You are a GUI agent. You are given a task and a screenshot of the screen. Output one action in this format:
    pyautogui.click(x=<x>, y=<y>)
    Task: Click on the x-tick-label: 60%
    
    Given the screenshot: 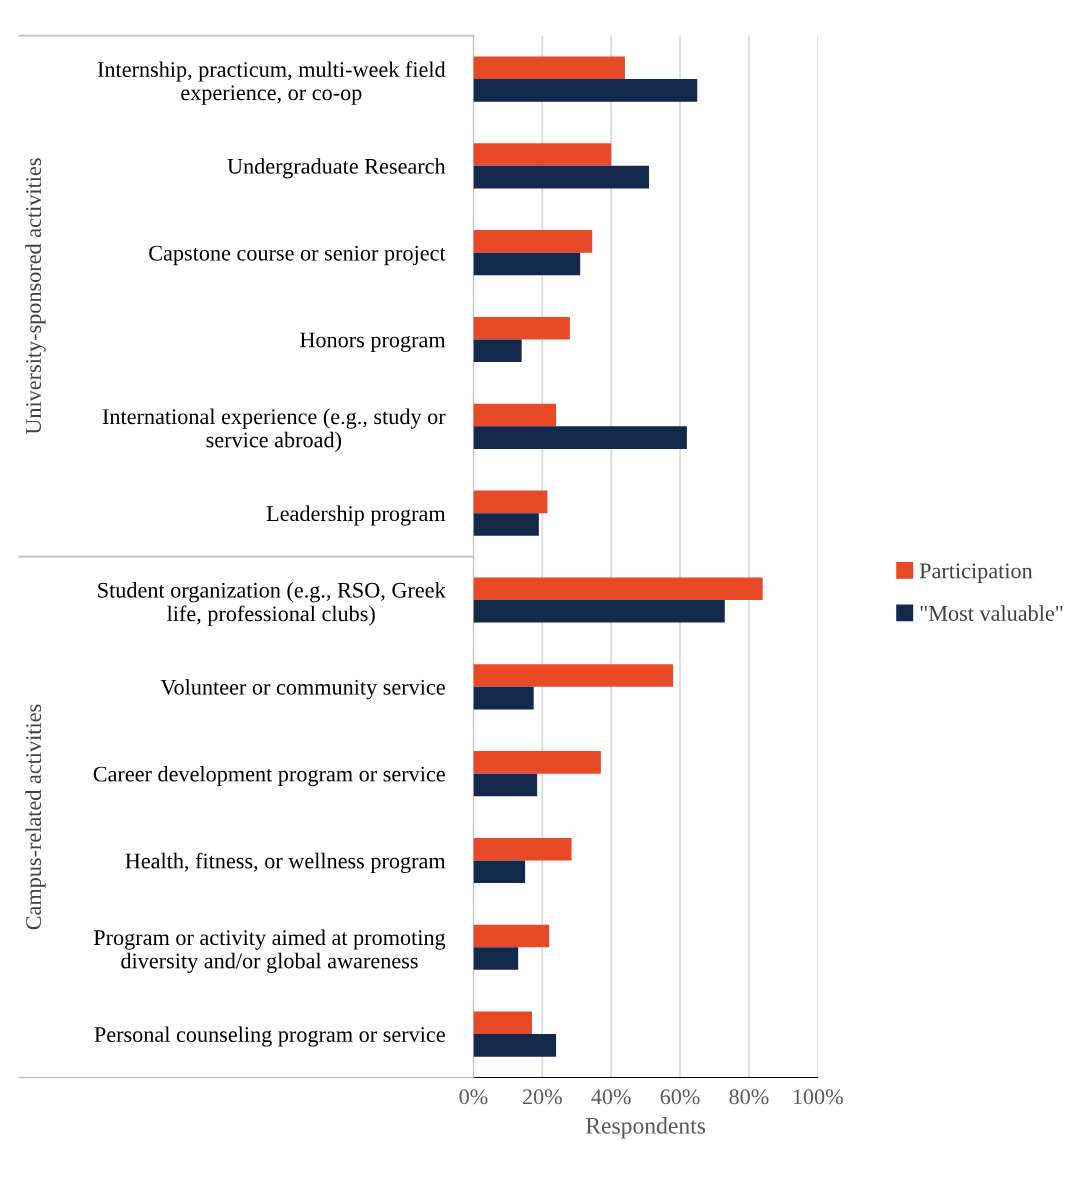 What is the action you would take?
    pyautogui.click(x=680, y=1097)
    